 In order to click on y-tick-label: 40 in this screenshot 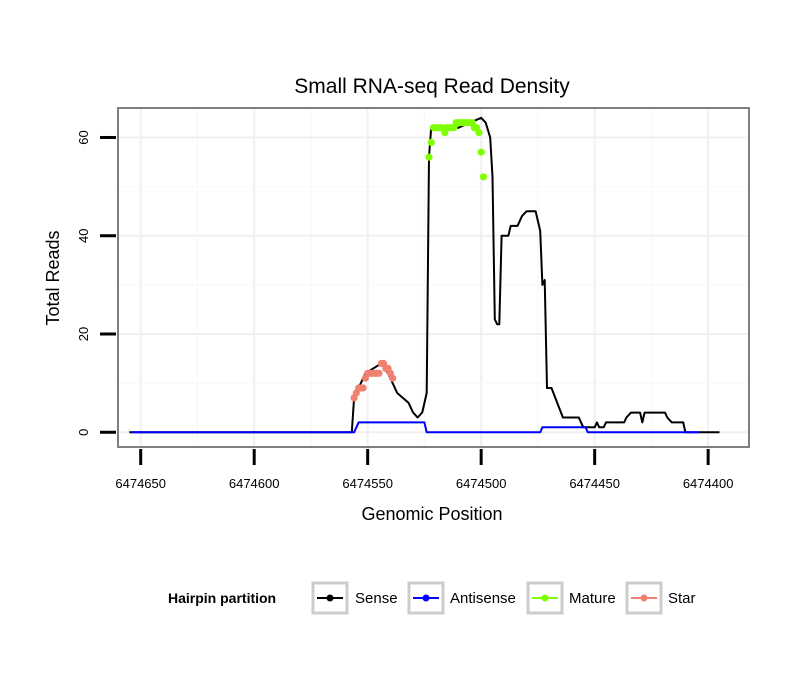, I will do `click(83, 236)`.